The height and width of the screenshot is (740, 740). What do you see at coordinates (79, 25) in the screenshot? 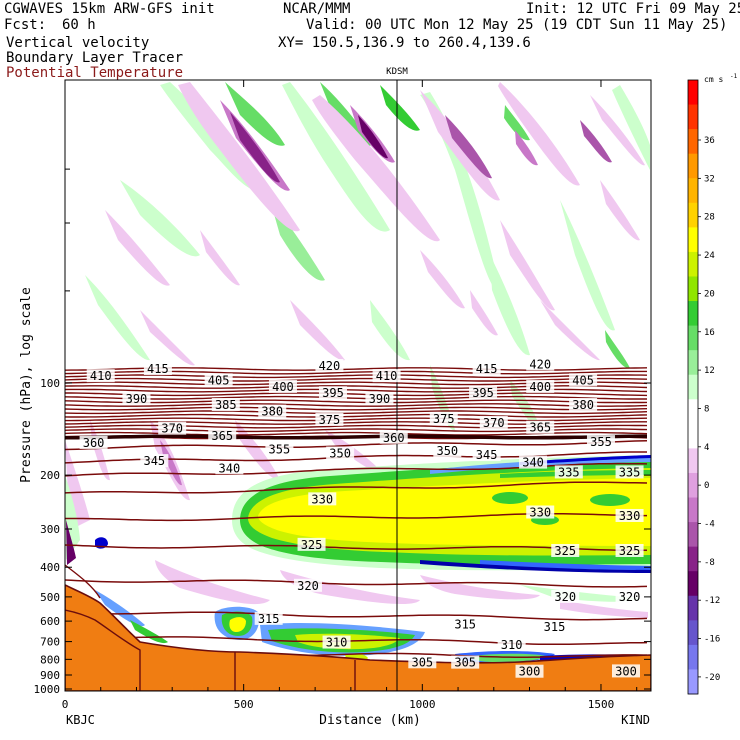
I see `forecast-value: 60 h` at bounding box center [79, 25].